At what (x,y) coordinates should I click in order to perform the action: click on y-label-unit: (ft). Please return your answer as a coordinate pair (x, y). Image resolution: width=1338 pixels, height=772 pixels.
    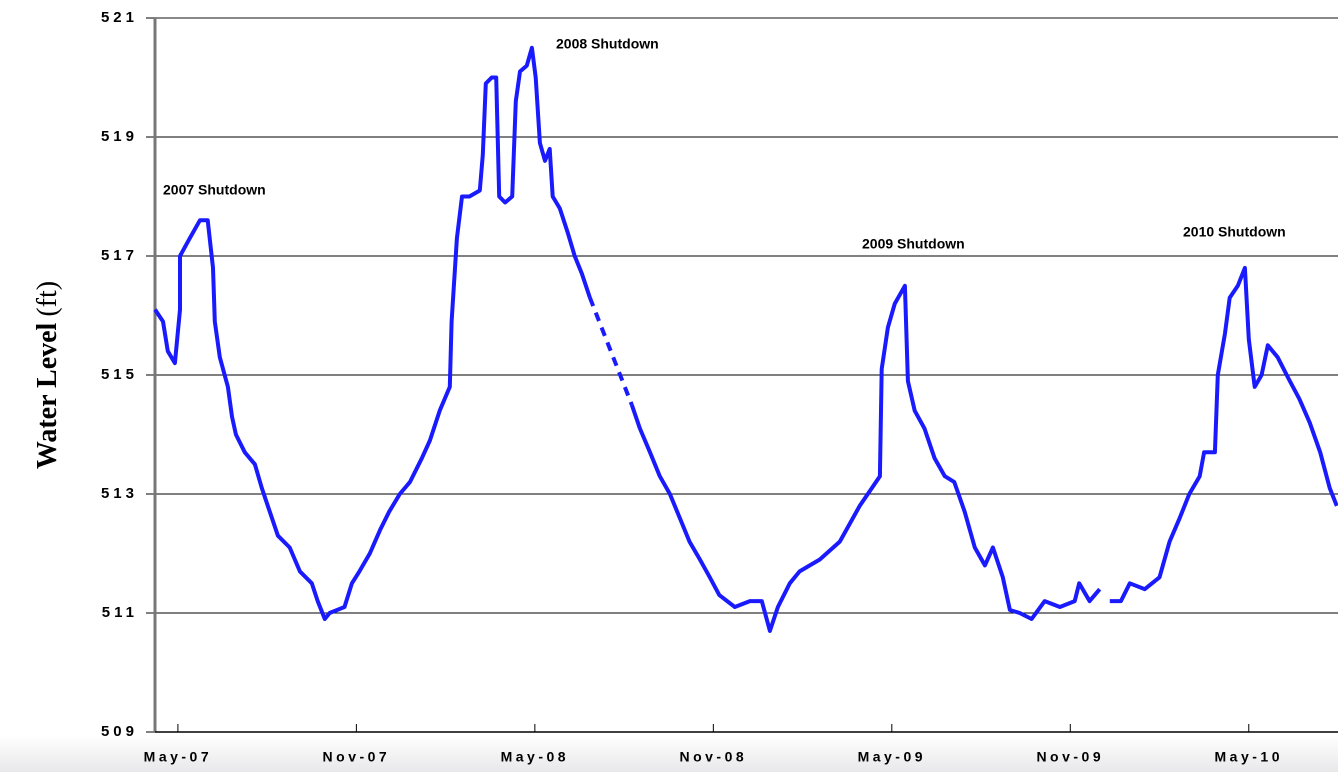
    Looking at the image, I should click on (47, 299).